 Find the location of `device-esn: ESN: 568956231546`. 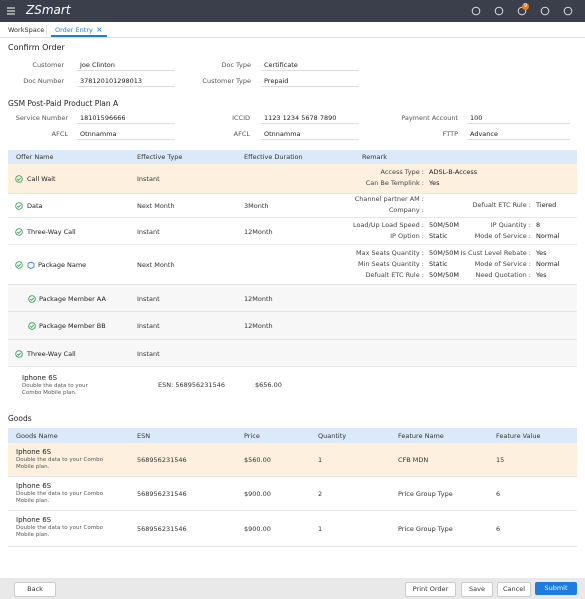

device-esn: ESN: 568956231546 is located at coordinates (191, 385).